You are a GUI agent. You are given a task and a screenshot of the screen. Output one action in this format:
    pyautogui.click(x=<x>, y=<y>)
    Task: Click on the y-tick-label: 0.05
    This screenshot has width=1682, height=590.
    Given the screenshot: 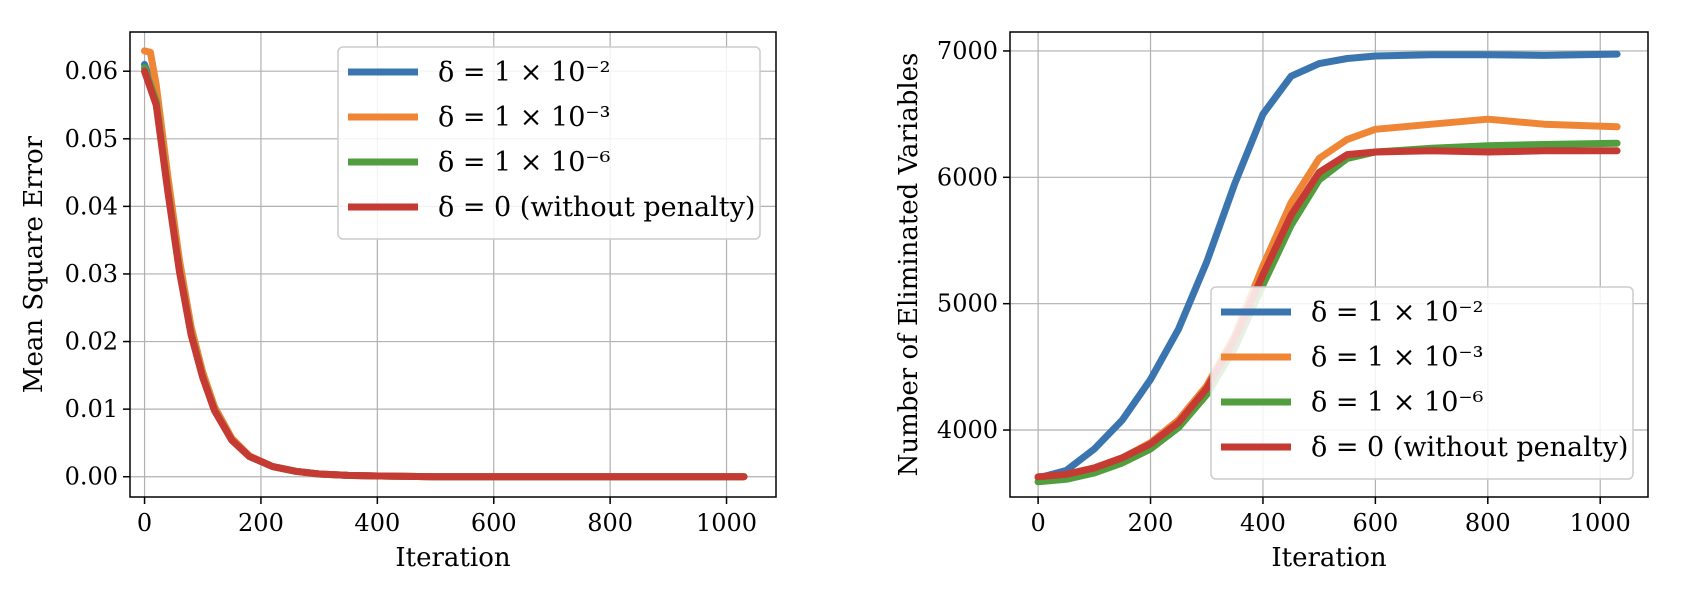 What is the action you would take?
    pyautogui.click(x=91, y=139)
    